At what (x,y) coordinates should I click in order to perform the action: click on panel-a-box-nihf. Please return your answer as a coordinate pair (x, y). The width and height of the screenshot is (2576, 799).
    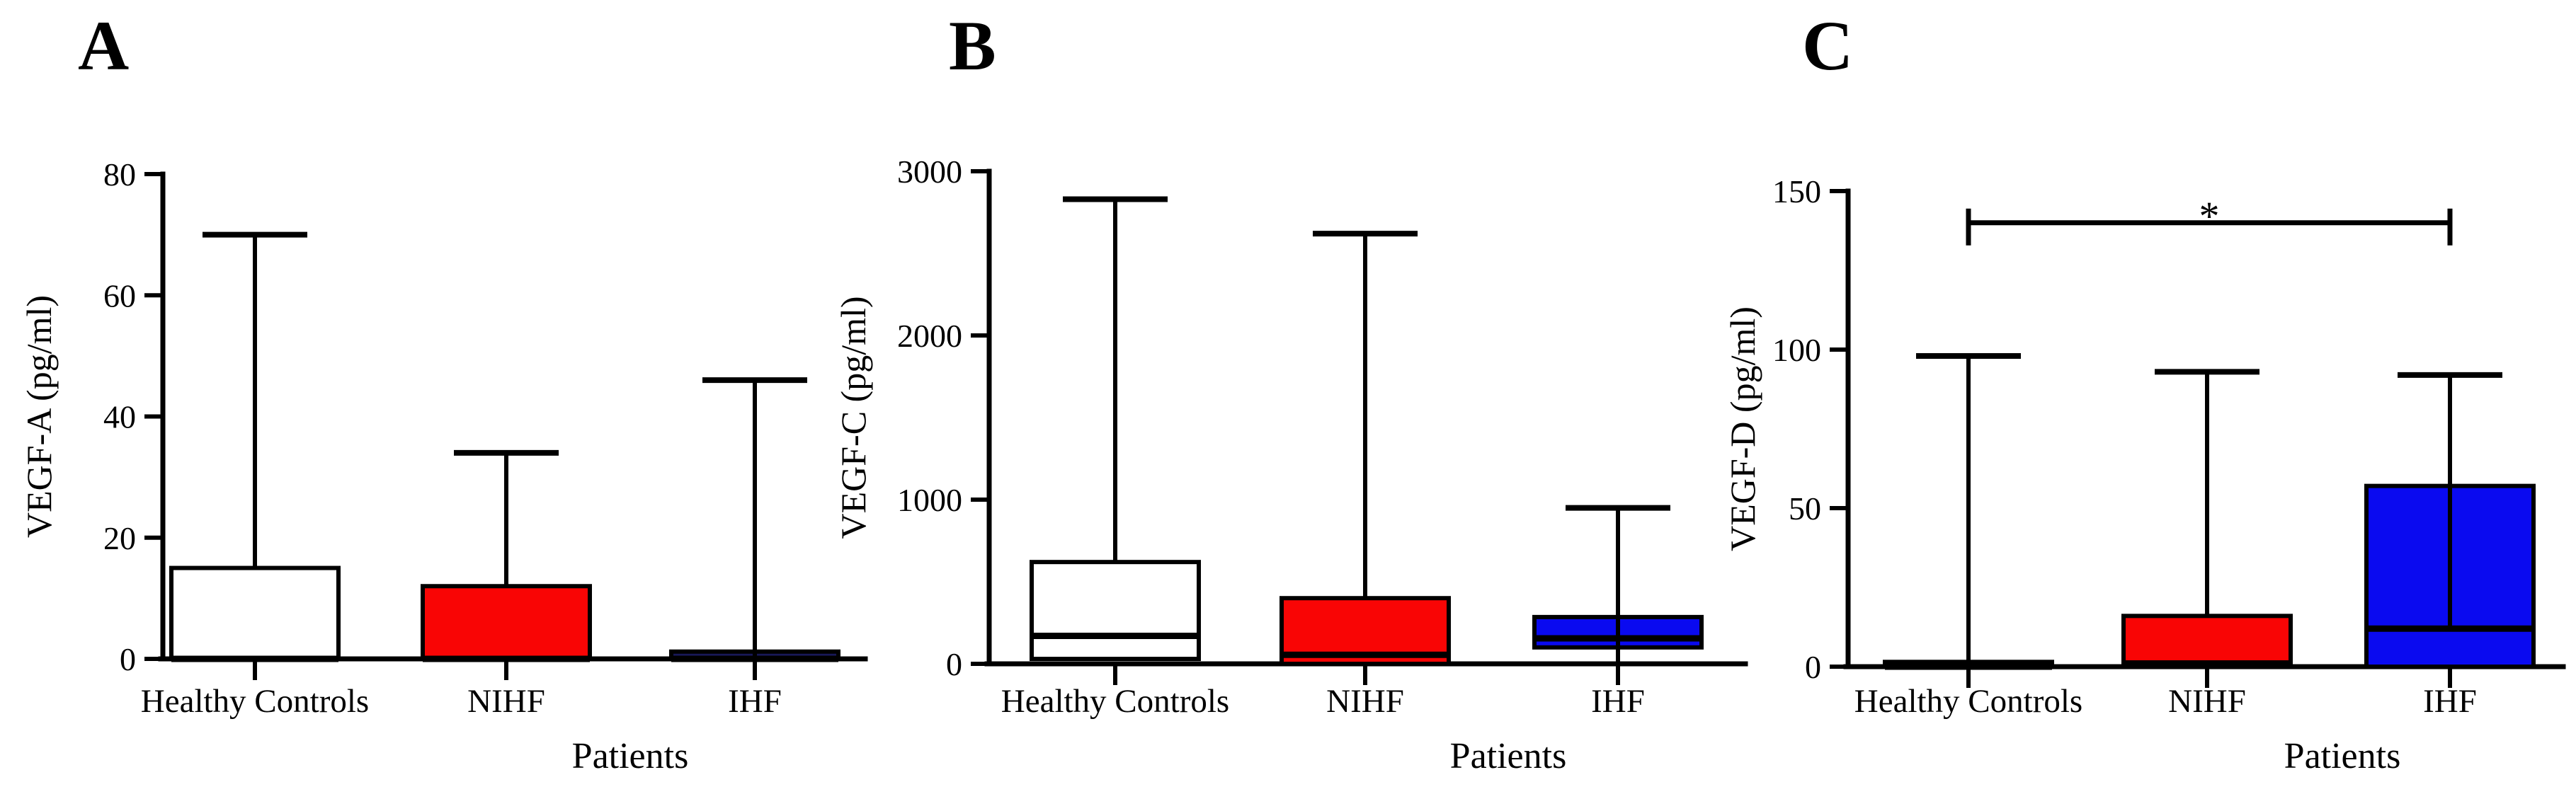
    Looking at the image, I should click on (506, 622).